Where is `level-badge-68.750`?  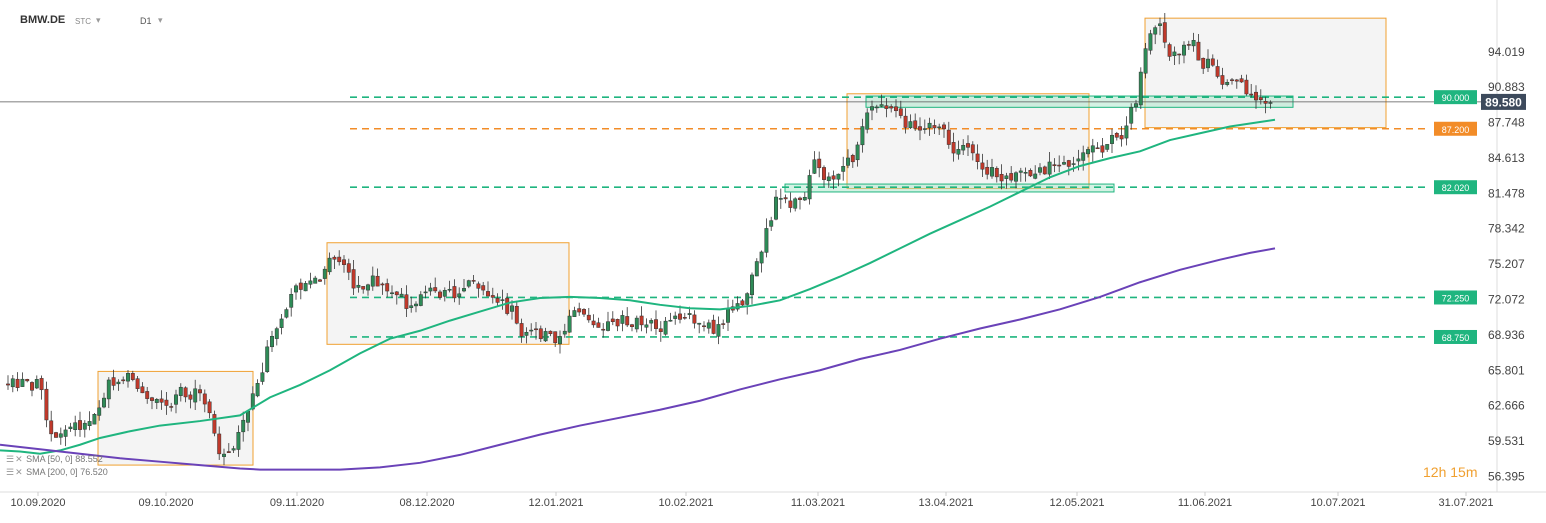
level-badge-68.750 is located at coordinates (1455, 336).